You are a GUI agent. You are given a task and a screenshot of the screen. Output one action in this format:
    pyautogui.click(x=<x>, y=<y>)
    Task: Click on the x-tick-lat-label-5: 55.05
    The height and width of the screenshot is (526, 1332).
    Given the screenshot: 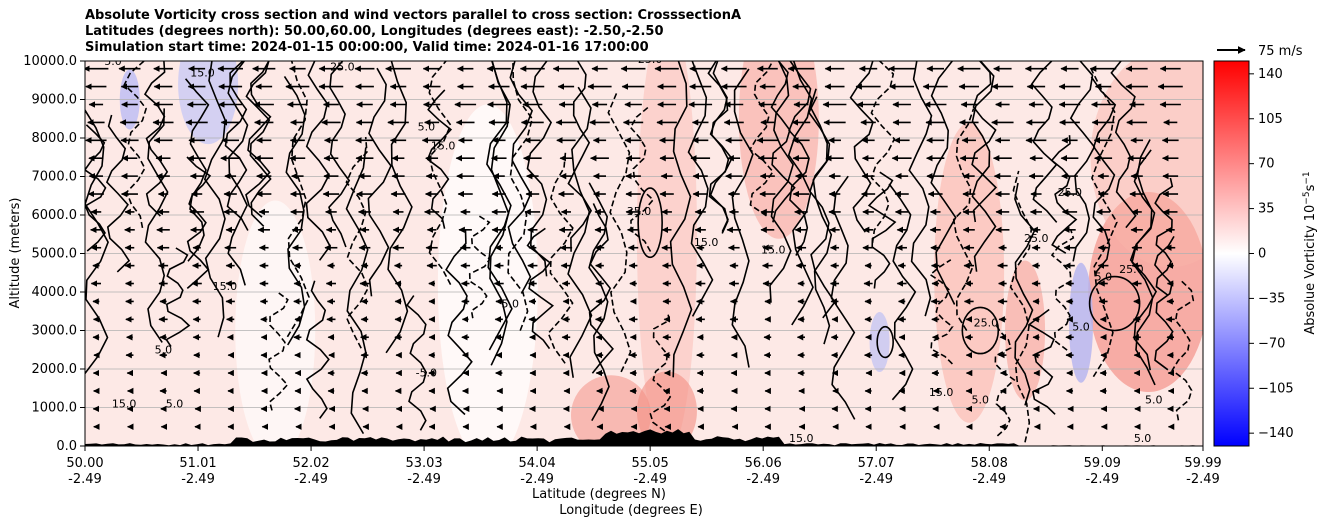 What is the action you would take?
    pyautogui.click(x=650, y=463)
    